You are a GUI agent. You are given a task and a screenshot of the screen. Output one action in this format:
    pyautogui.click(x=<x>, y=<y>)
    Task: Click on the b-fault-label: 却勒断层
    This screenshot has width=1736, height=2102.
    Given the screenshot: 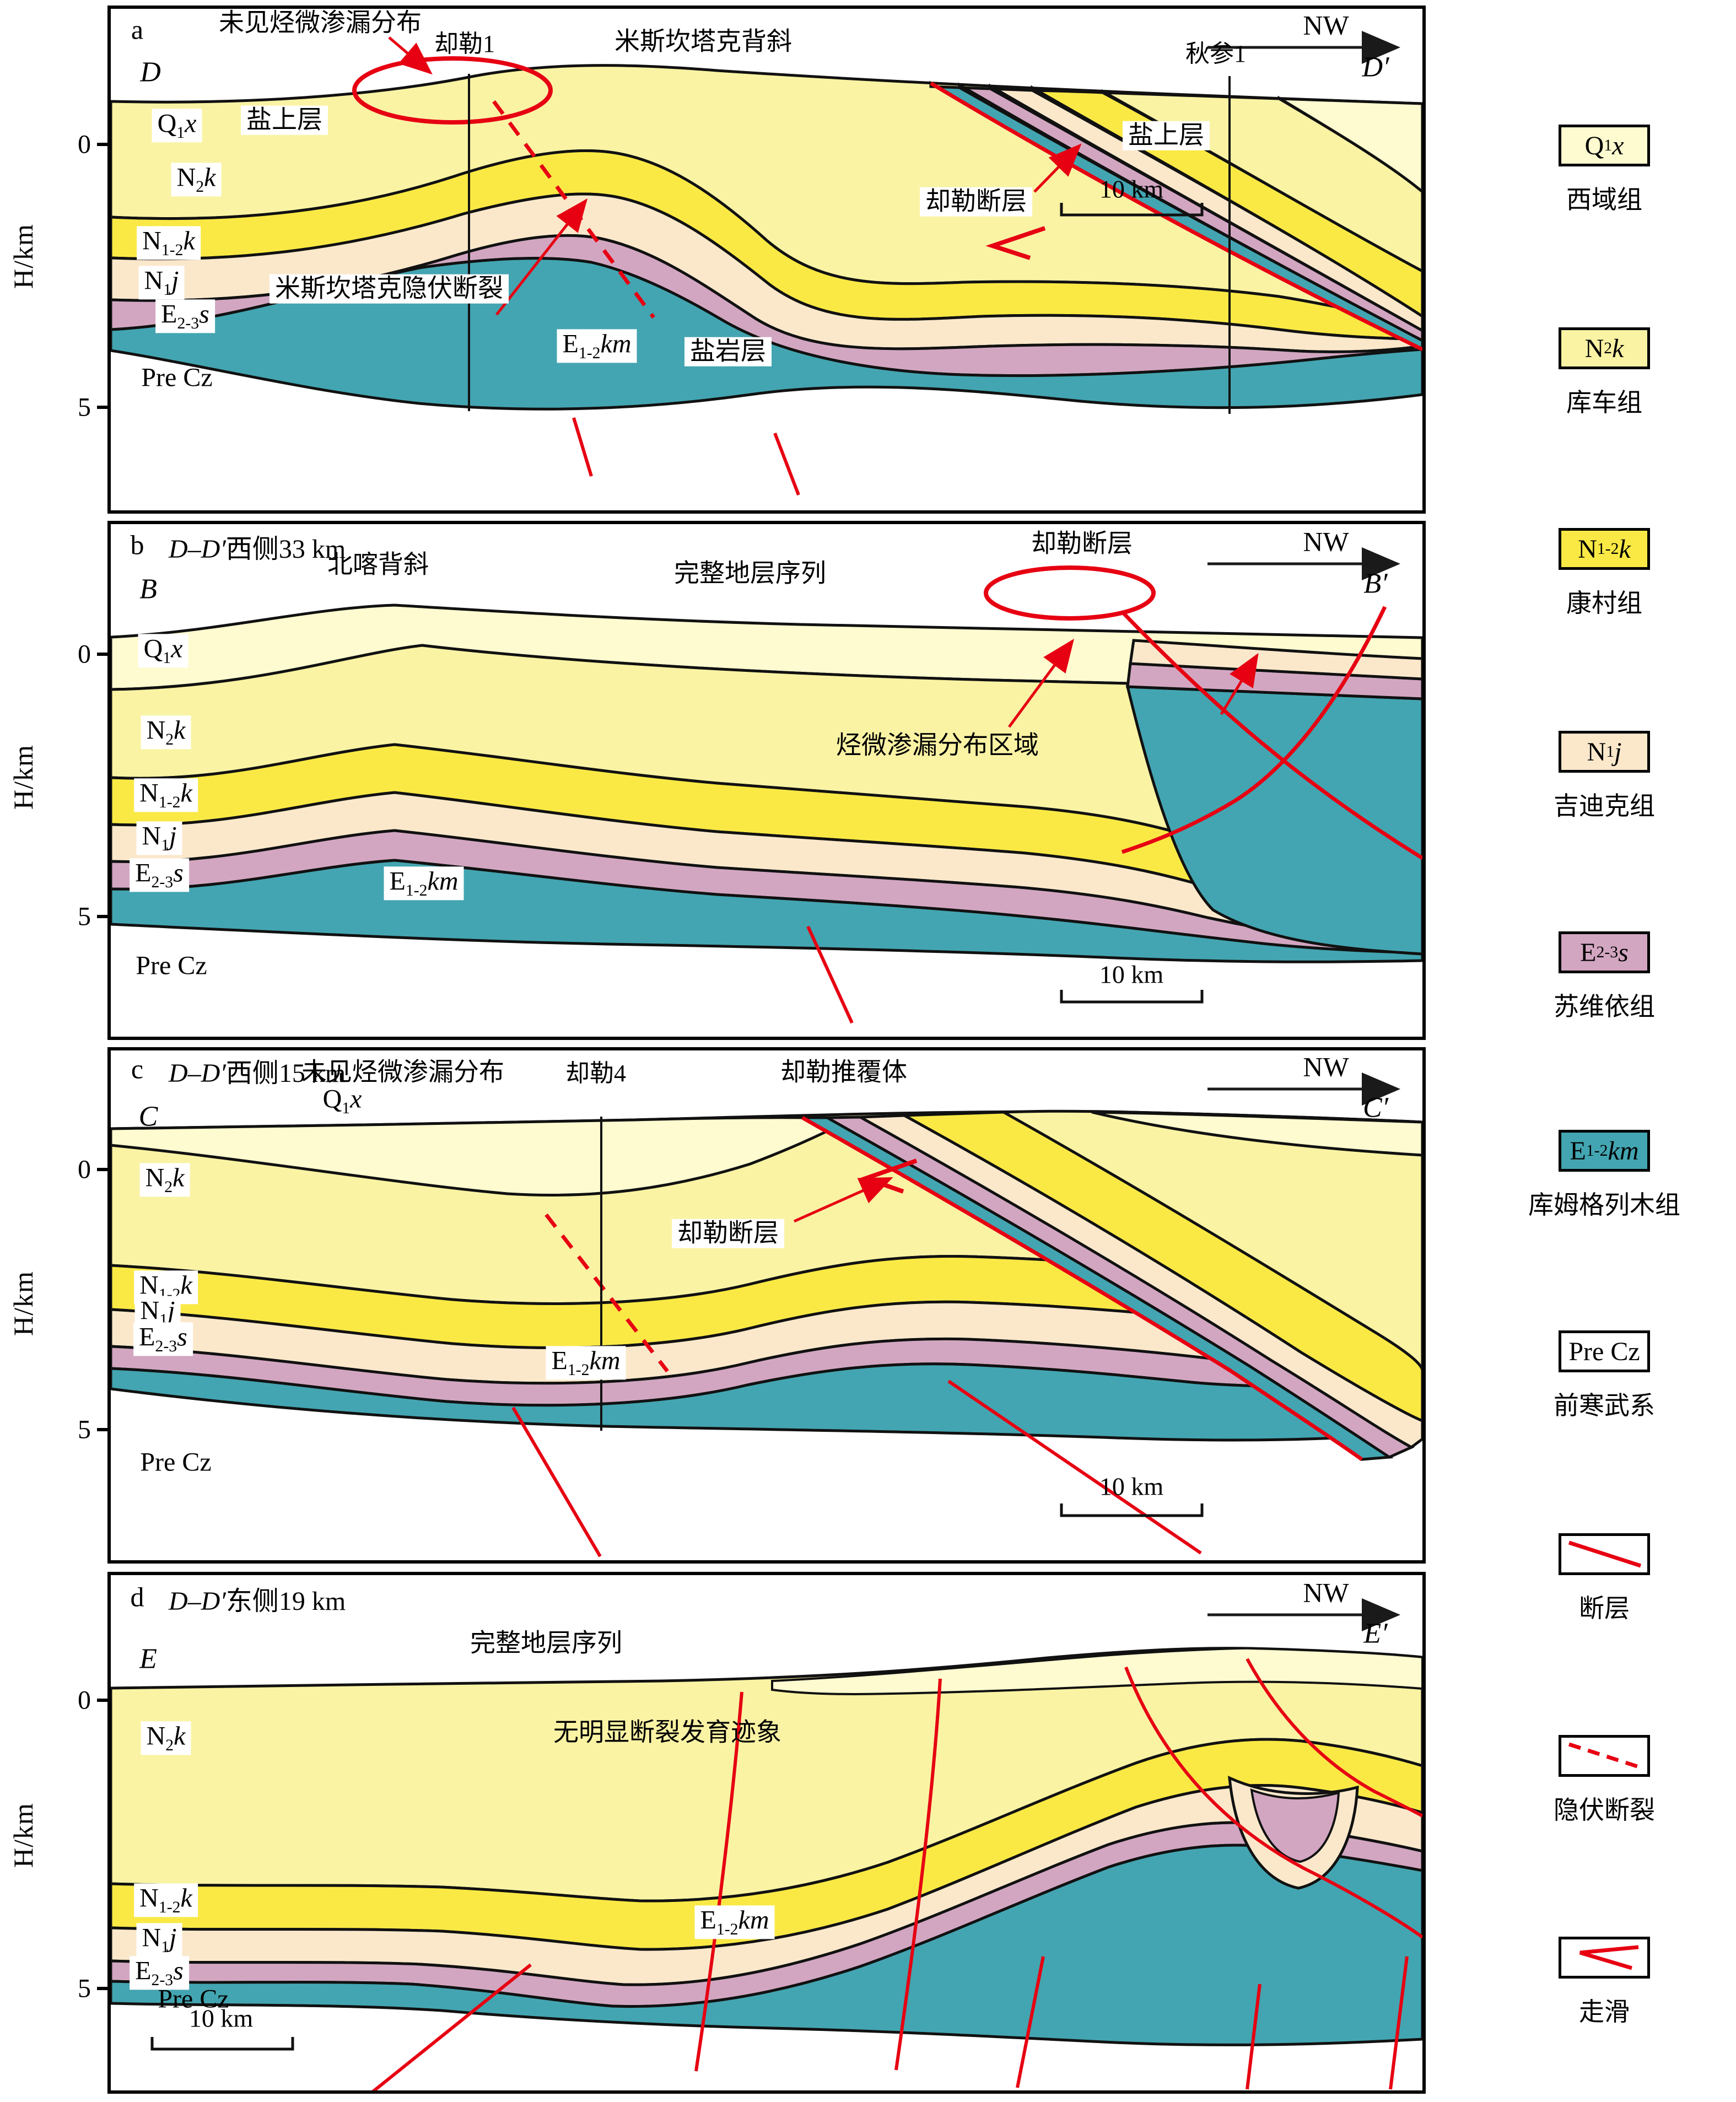 What is the action you would take?
    pyautogui.click(x=1082, y=543)
    